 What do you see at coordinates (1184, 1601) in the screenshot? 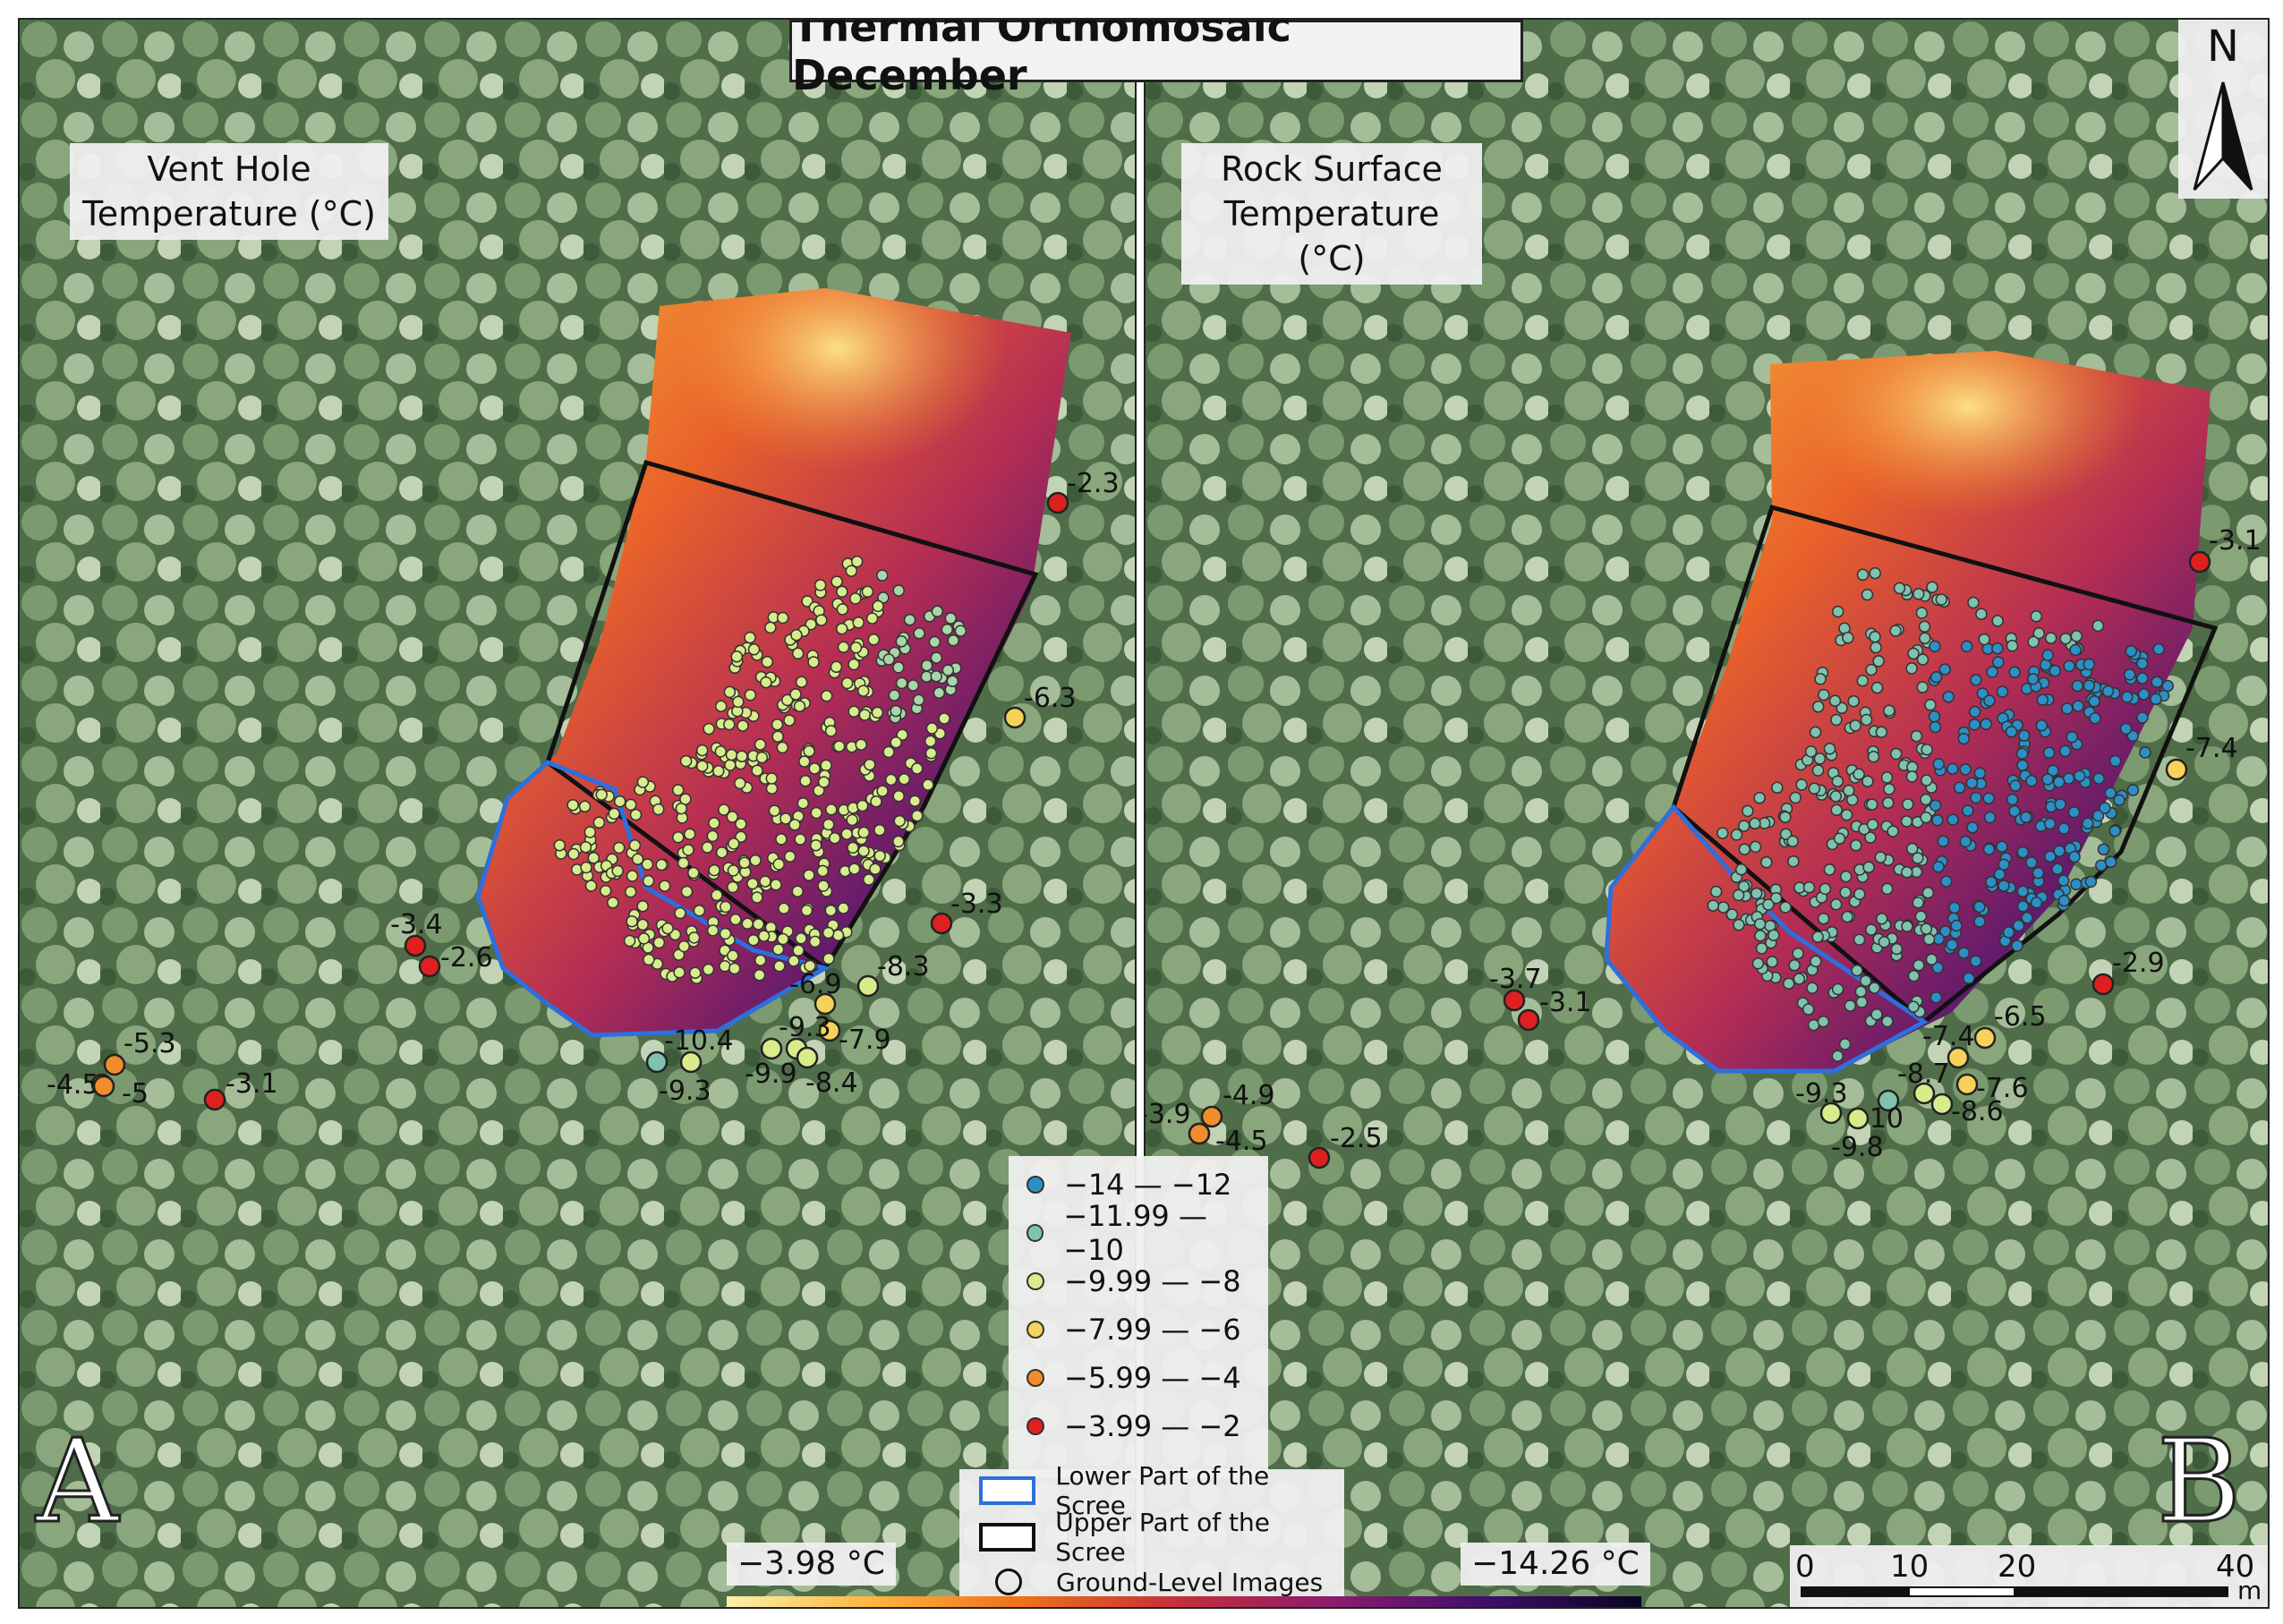
I see `thermal-colorbar` at bounding box center [1184, 1601].